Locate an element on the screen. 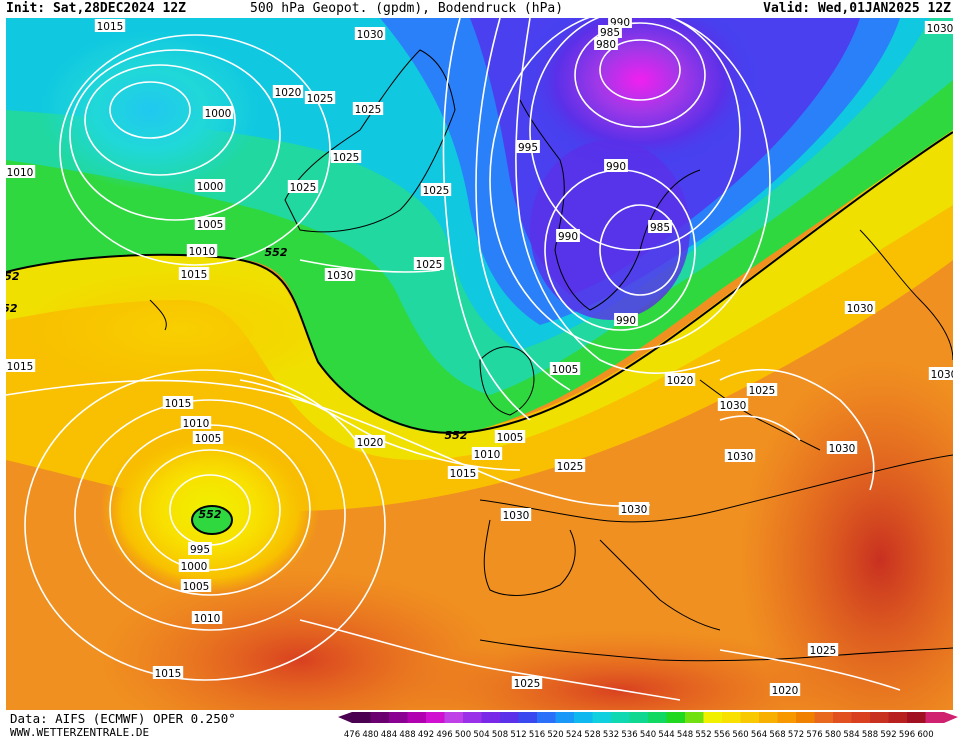 This screenshot has height=744, width=959. legend-tick-label: 504 is located at coordinates (481, 735).